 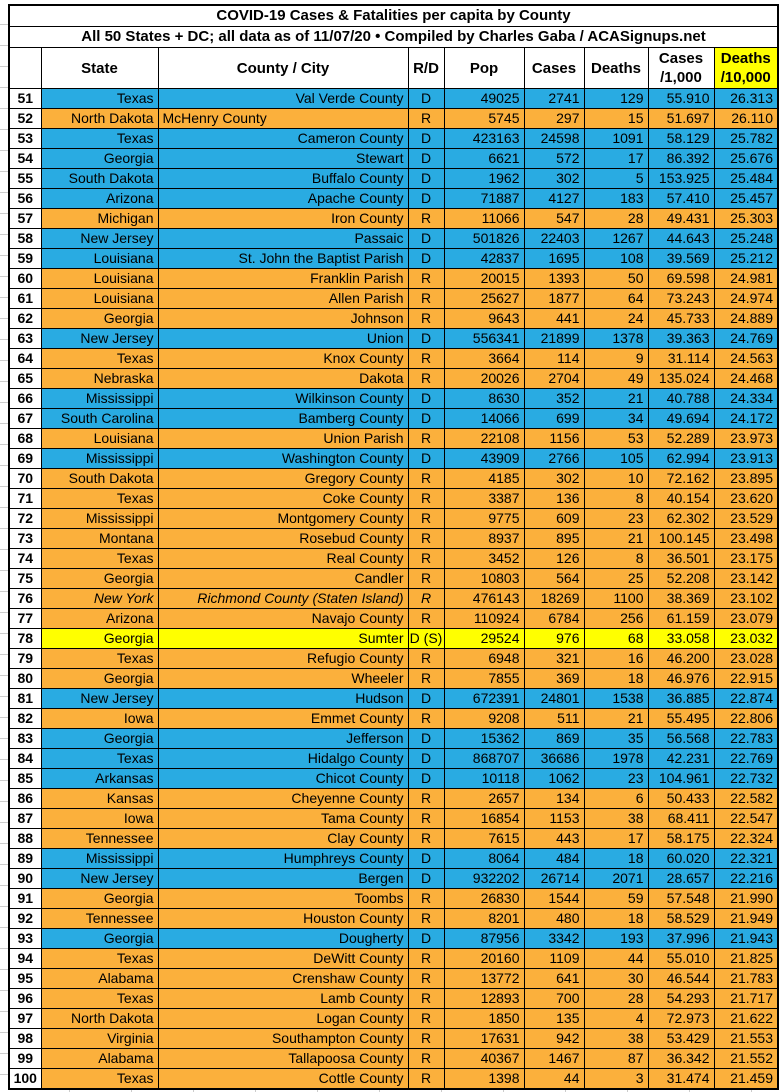 I want to click on cell-cases: 1156, so click(x=554, y=438).